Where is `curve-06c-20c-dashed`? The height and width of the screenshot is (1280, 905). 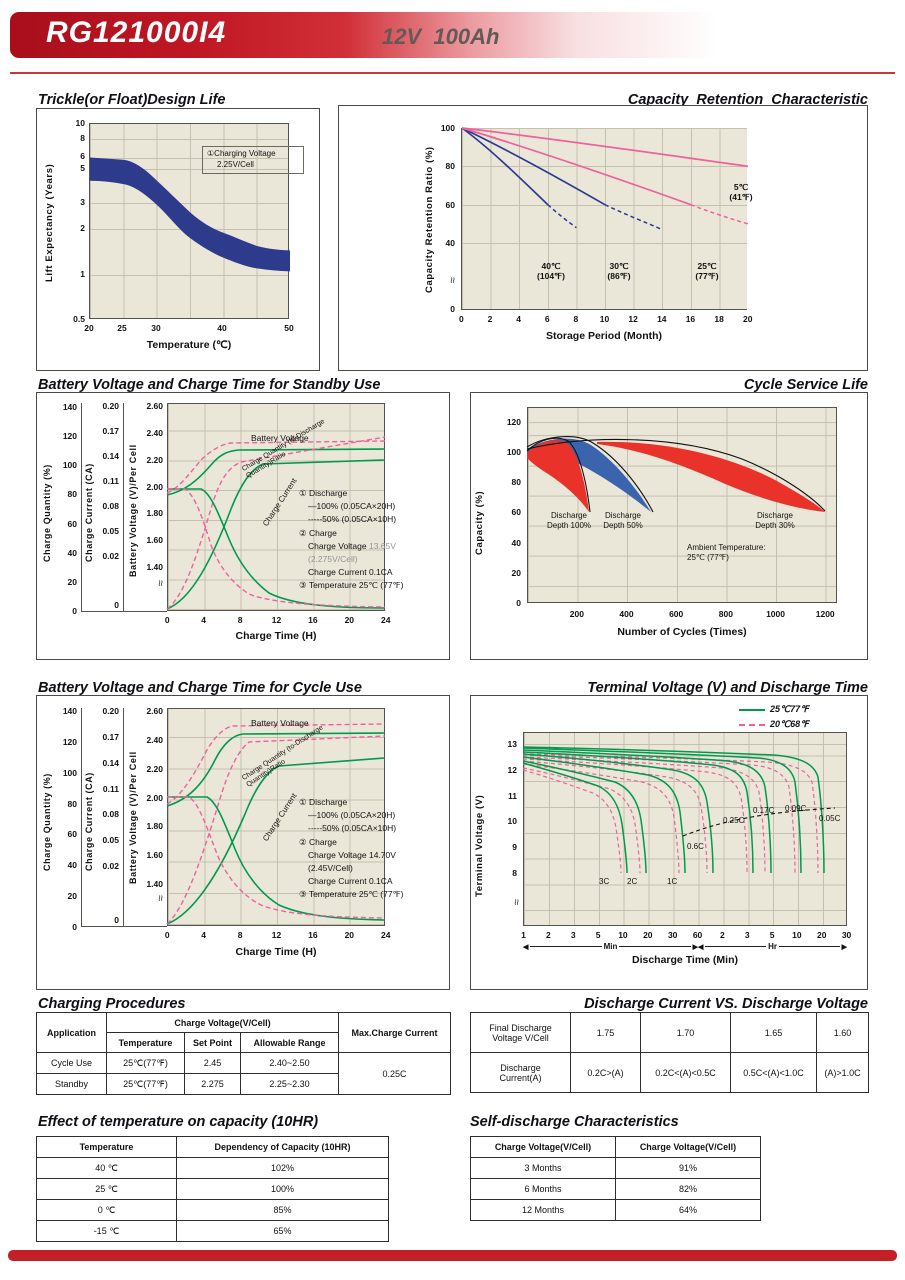 curve-06c-20c-dashed is located at coordinates (615, 817).